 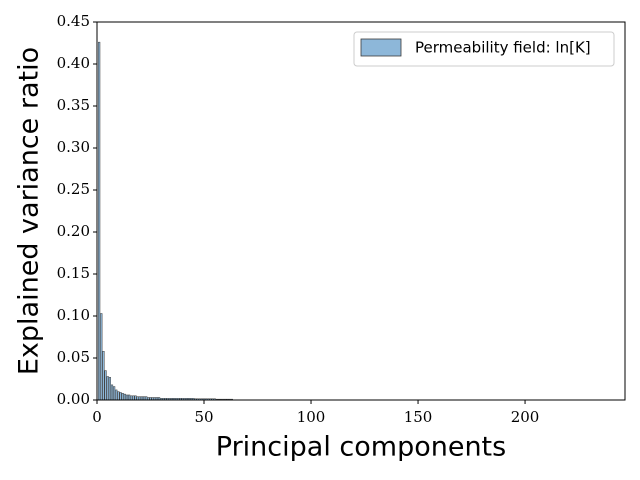 I want to click on y-tick-label: 0.05, so click(x=73, y=357).